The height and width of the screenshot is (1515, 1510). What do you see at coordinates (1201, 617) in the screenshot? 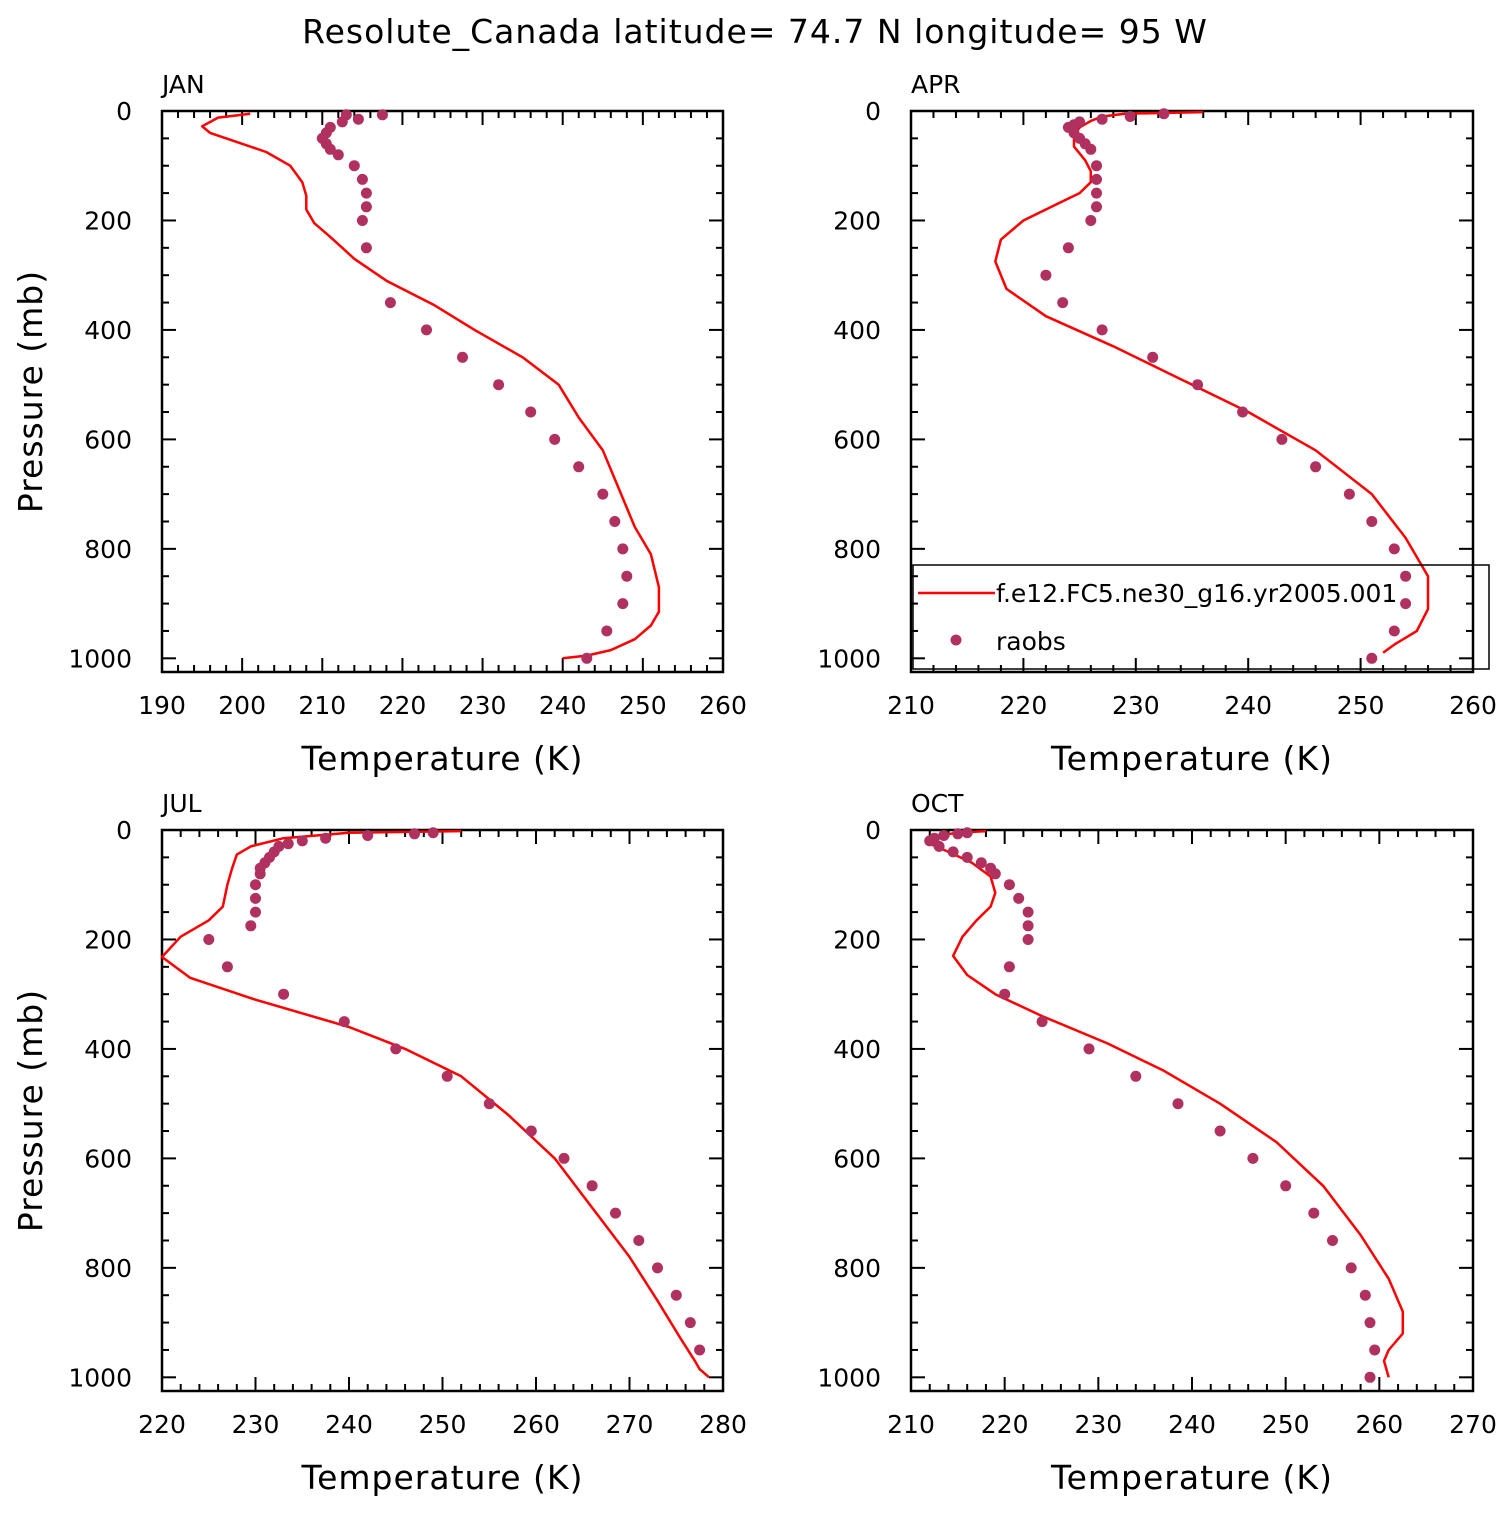
I see `legend-box` at bounding box center [1201, 617].